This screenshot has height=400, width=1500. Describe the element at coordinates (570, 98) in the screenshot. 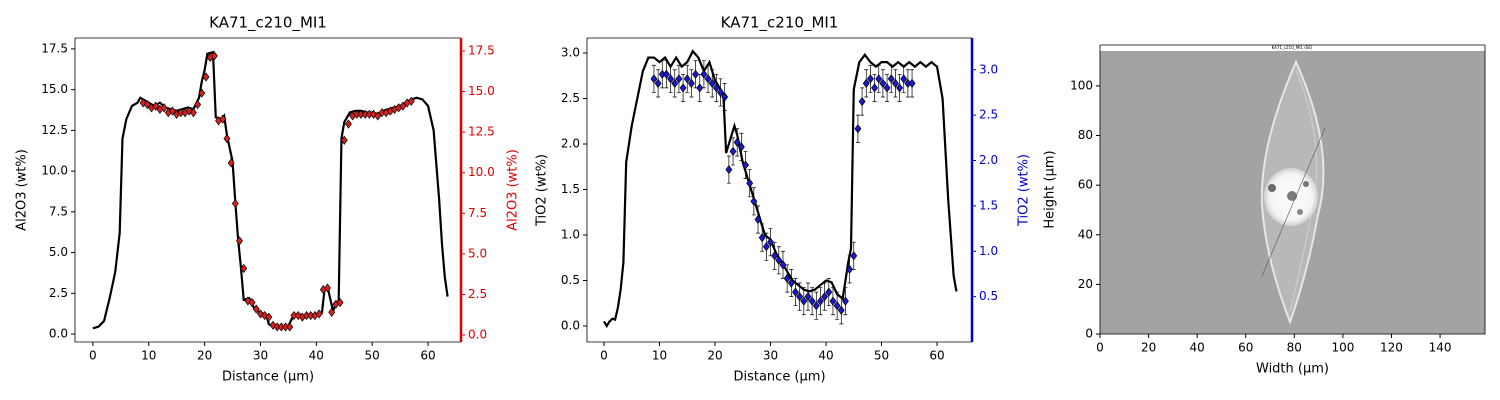

I see `y-tick-label: 2.5` at that location.